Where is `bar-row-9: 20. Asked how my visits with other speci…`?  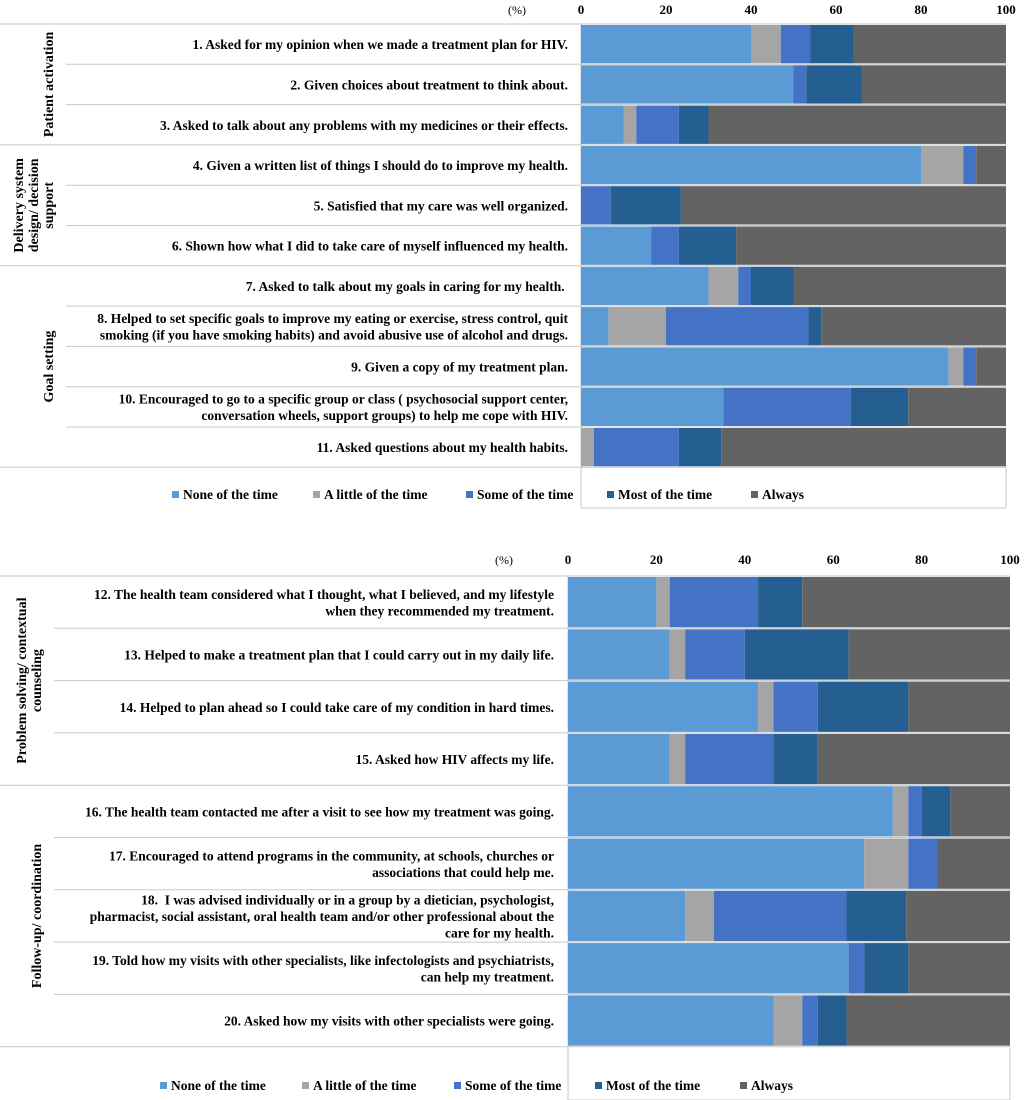 bar-row-9: 20. Asked how my visits with other speci… is located at coordinates (532, 1019).